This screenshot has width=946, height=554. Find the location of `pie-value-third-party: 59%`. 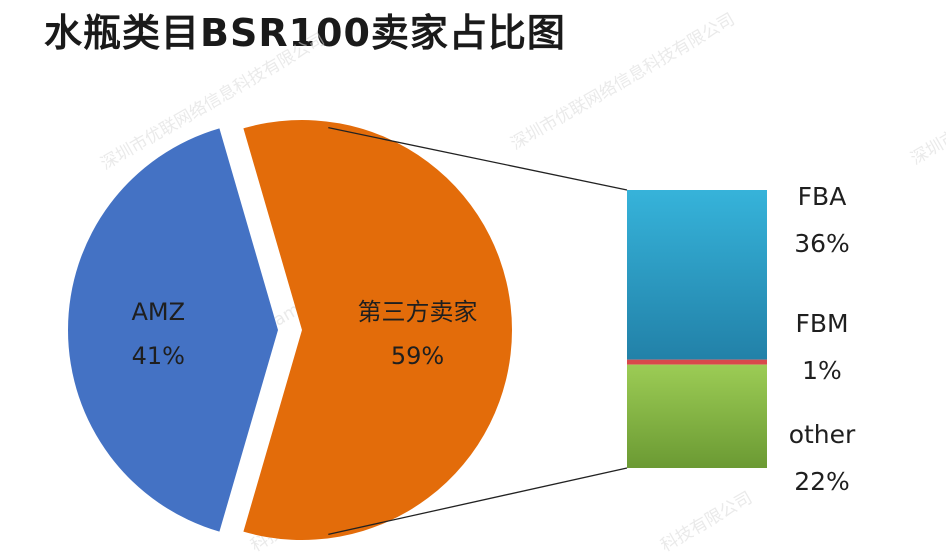

pie-value-third-party: 59% is located at coordinates (417, 356).